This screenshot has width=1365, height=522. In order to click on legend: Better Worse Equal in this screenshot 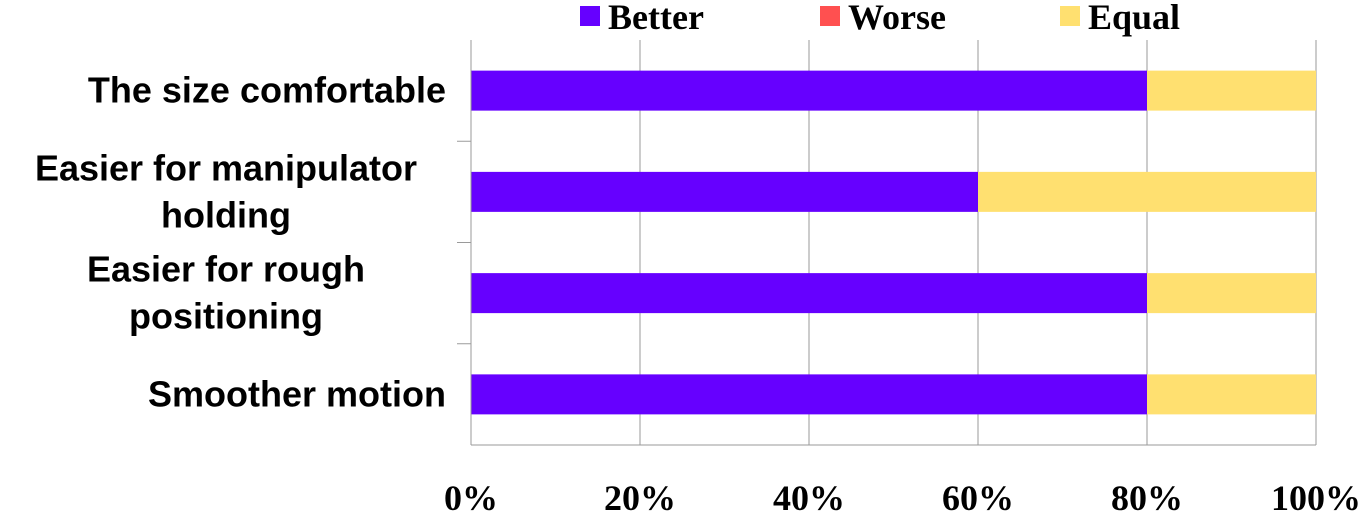, I will do `click(880, 18)`.